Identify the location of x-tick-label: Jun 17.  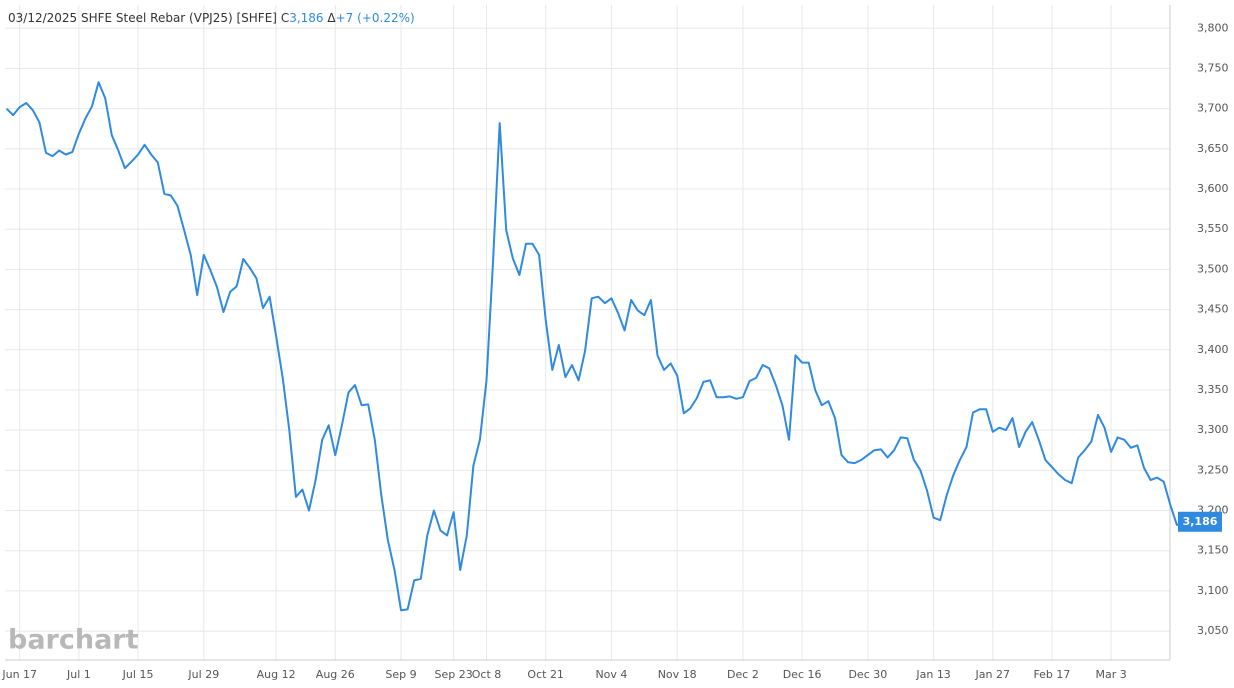
(19, 674).